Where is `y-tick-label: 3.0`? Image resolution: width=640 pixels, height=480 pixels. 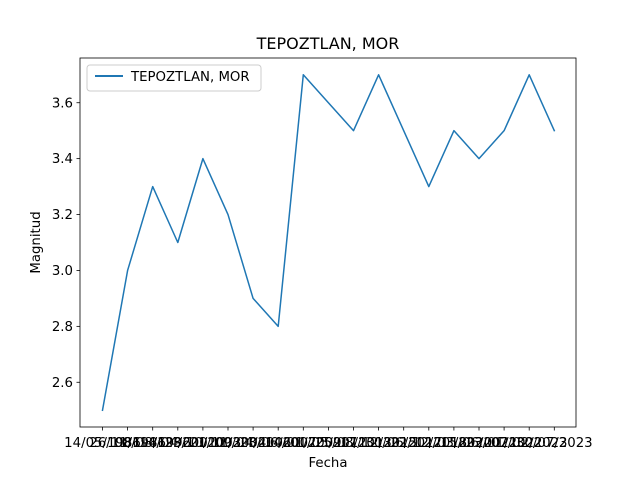 y-tick-label: 3.0 is located at coordinates (62, 271).